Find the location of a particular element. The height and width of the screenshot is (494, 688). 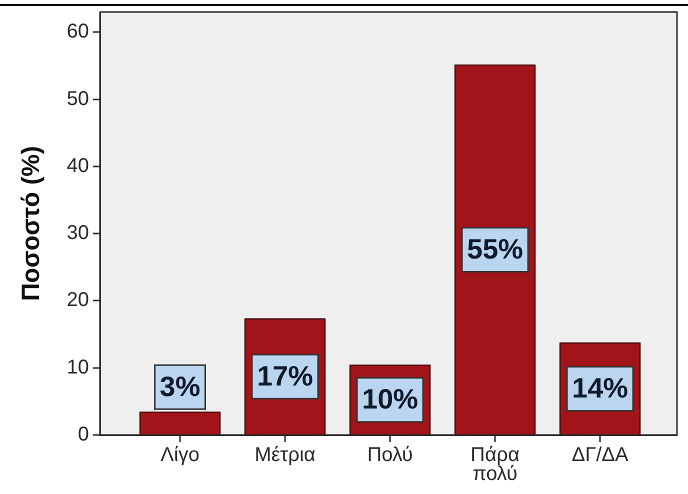

x-tick-label: Μέτρια is located at coordinates (285, 455).